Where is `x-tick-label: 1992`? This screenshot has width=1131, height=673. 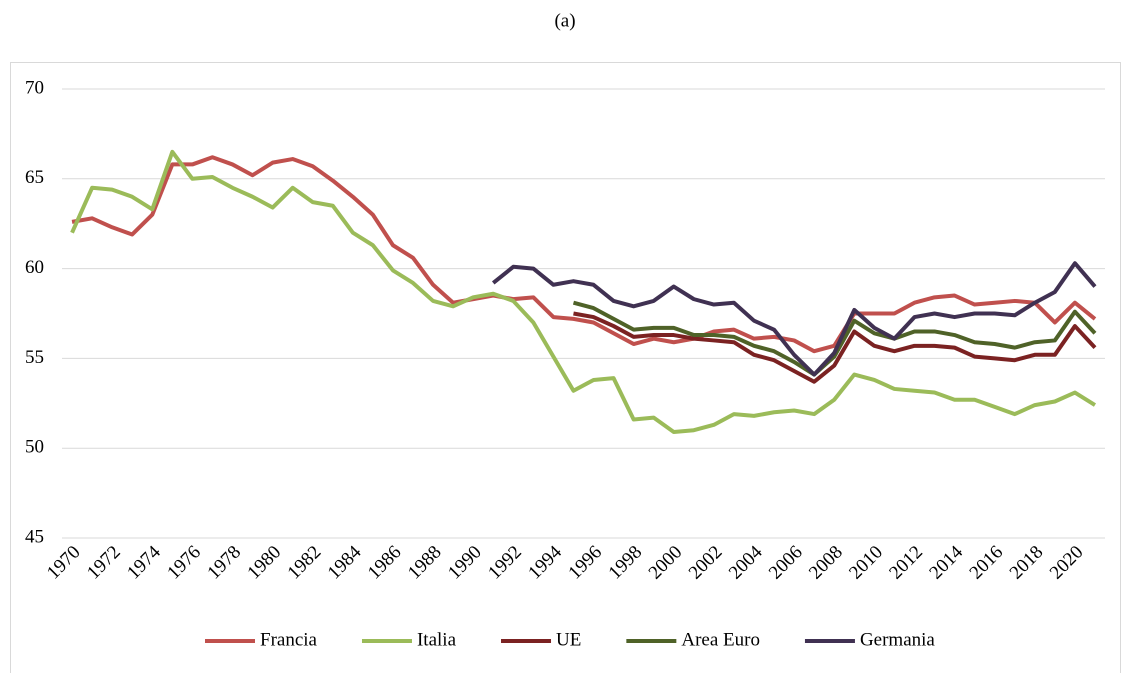 x-tick-label: 1992 is located at coordinates (505, 563).